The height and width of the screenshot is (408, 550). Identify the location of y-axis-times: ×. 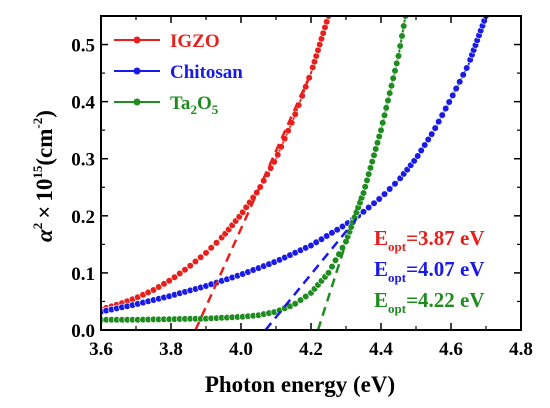
(44, 212).